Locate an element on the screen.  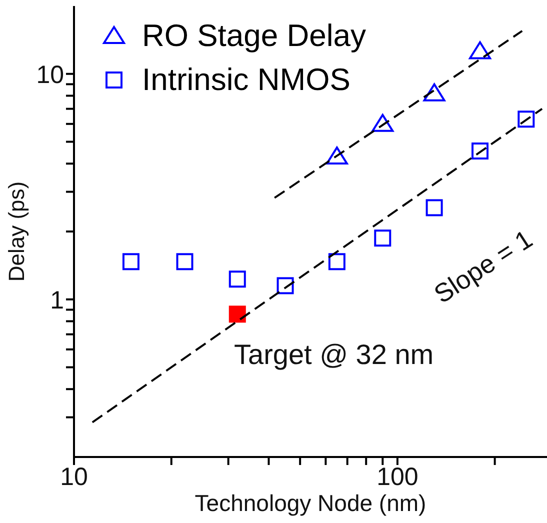
x-tick-label: 100 is located at coordinates (397, 476).